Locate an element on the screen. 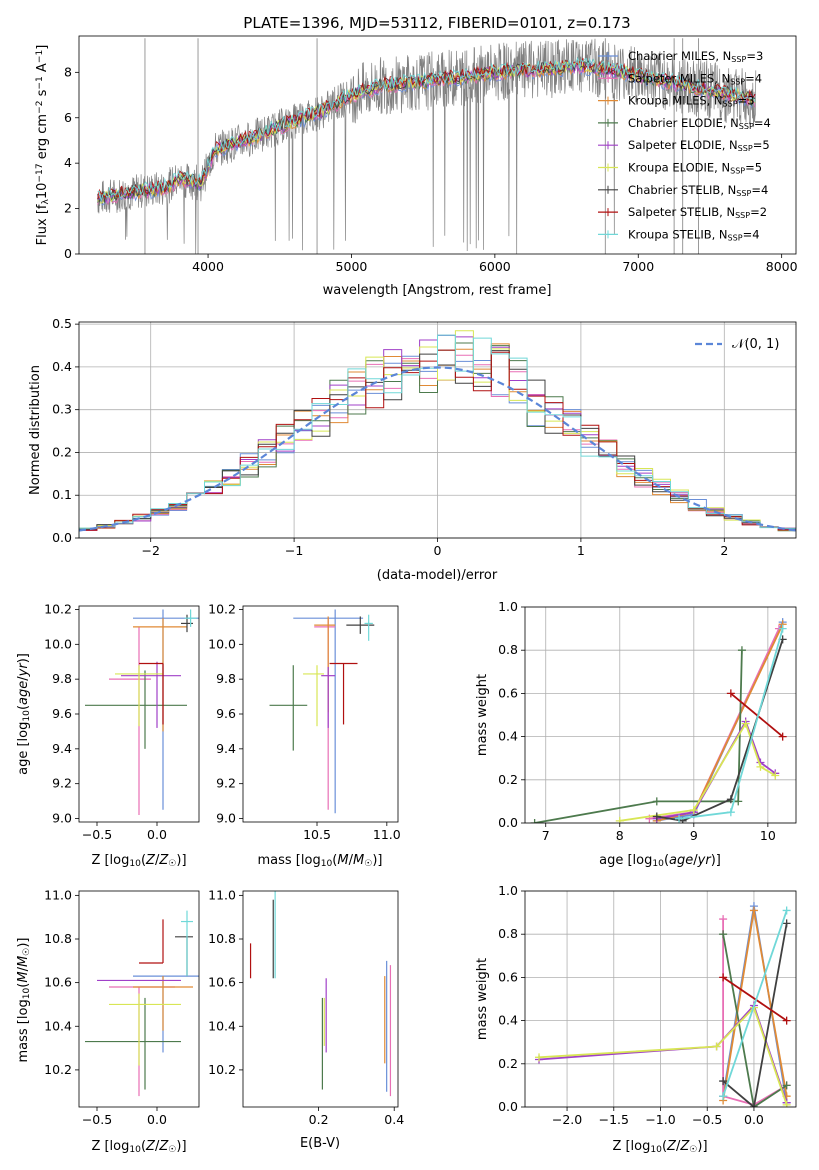  x-tick-label: 10 is located at coordinates (768, 835).